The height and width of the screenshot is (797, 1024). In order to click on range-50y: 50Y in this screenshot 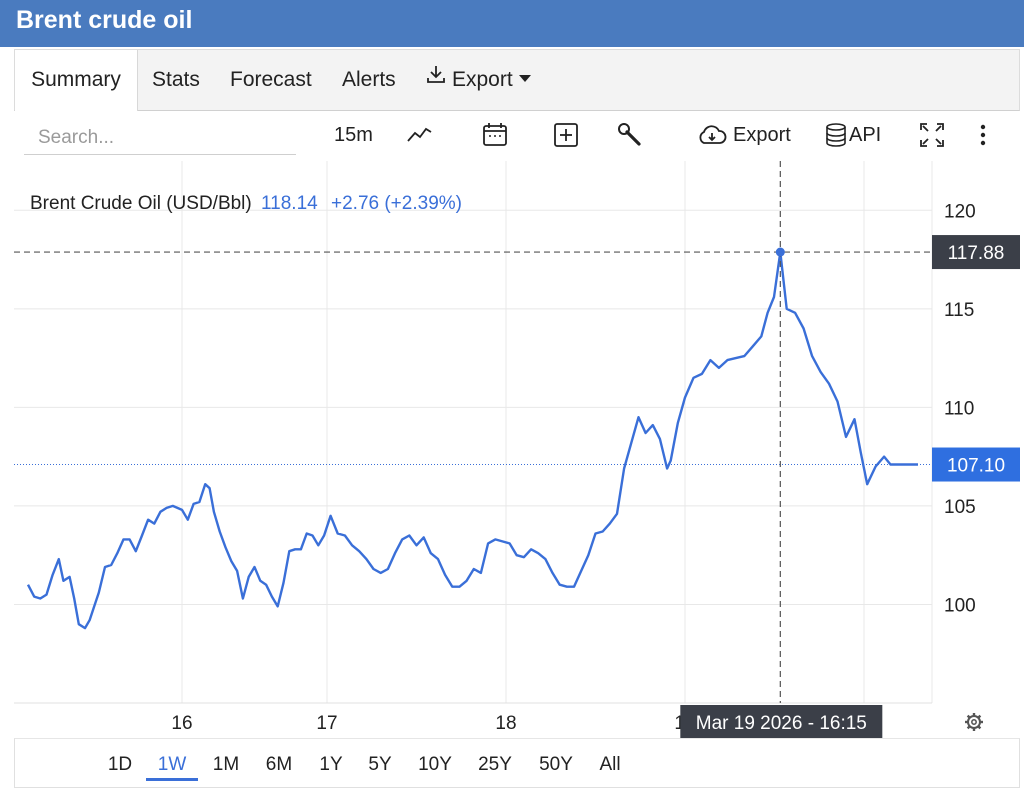, I will do `click(556, 764)`.